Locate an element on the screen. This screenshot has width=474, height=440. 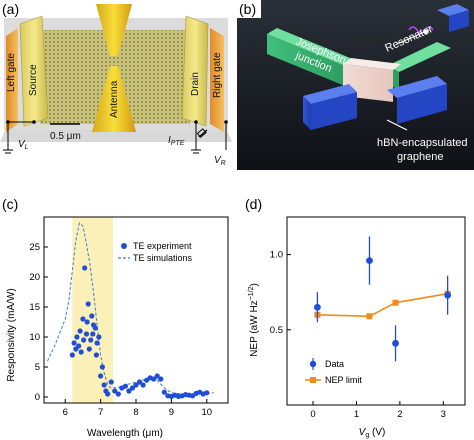
antenna-upper is located at coordinates (114, 30).